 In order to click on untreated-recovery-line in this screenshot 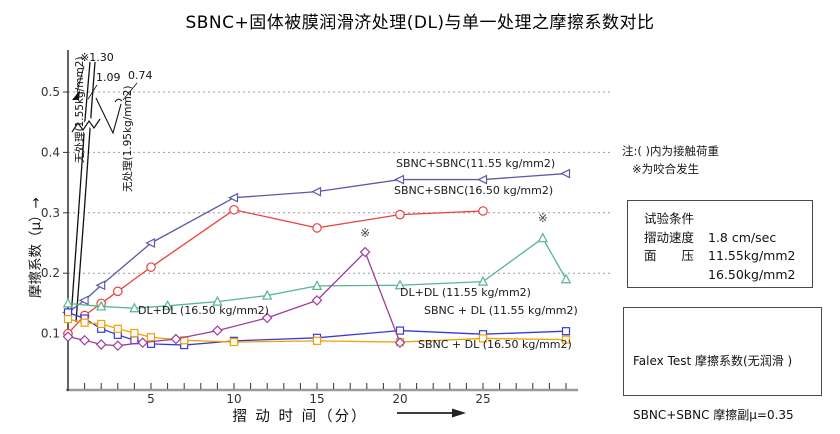, I will do `click(108, 116)`.